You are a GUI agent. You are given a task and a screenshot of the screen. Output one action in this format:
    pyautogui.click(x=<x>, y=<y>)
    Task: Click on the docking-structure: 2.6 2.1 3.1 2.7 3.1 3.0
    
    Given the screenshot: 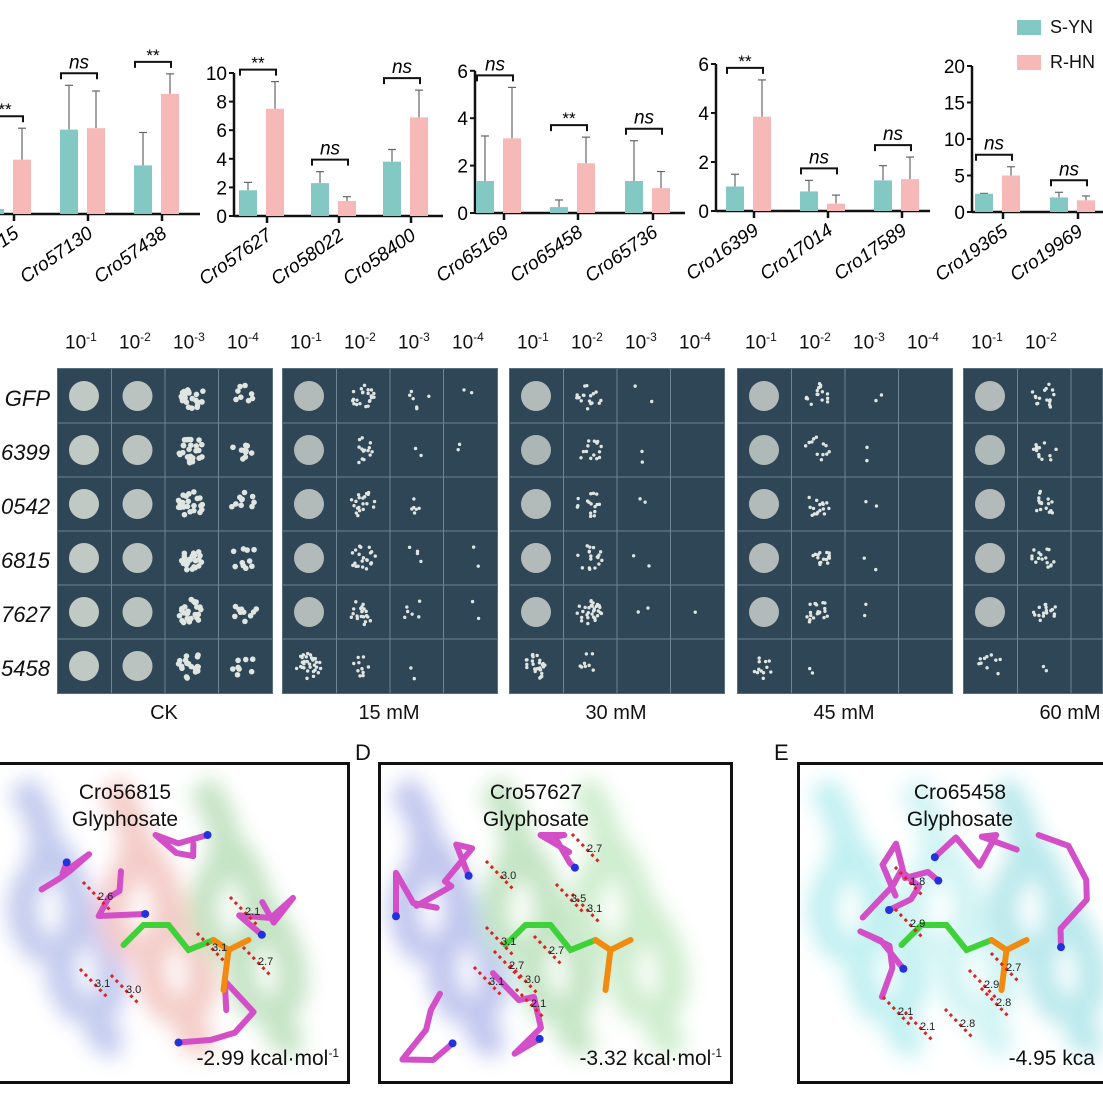 What is the action you would take?
    pyautogui.click(x=157, y=917)
    